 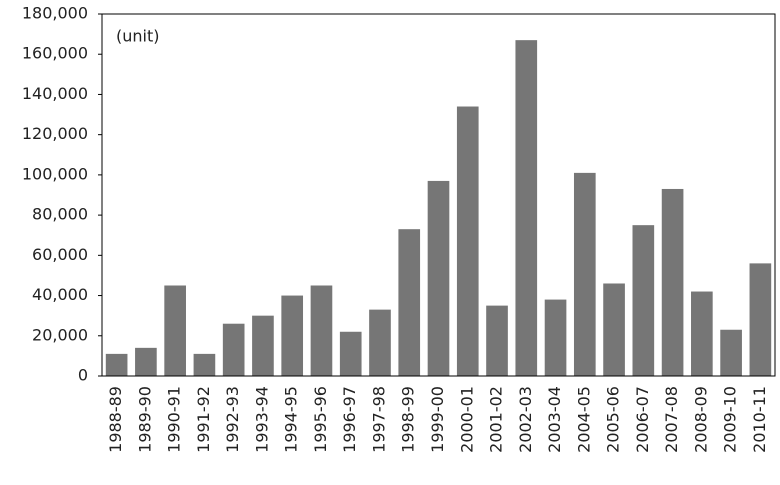 What do you see at coordinates (55, 133) in the screenshot?
I see `y-tick-label: 120,000` at bounding box center [55, 133].